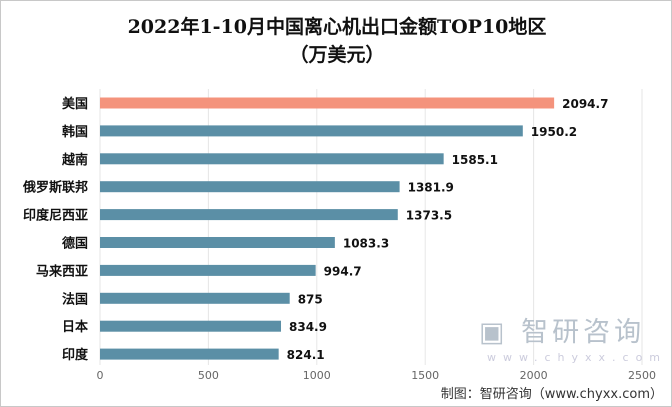 This screenshot has width=672, height=407. Describe the element at coordinates (534, 375) in the screenshot. I see `x-tick-label: 2000` at that location.